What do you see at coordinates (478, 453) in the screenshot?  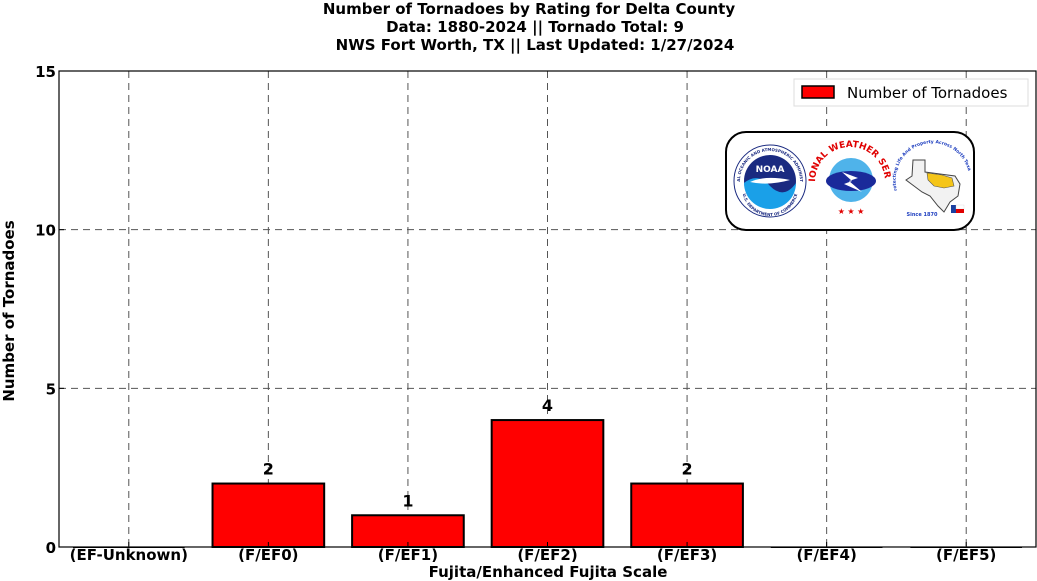 I see `data-labels: 2 1 4 2` at bounding box center [478, 453].